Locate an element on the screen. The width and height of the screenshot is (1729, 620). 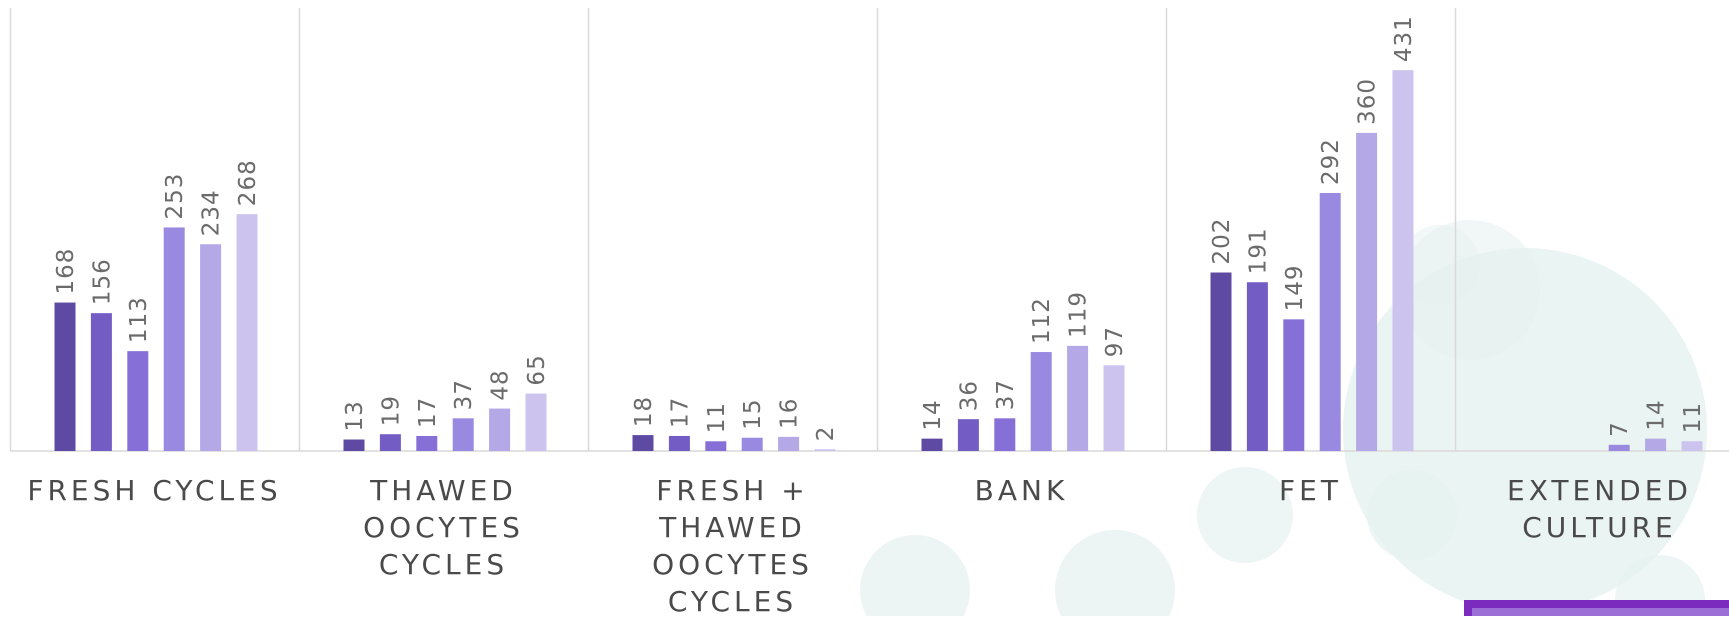
value-label: 149 is located at coordinates (1295, 287).